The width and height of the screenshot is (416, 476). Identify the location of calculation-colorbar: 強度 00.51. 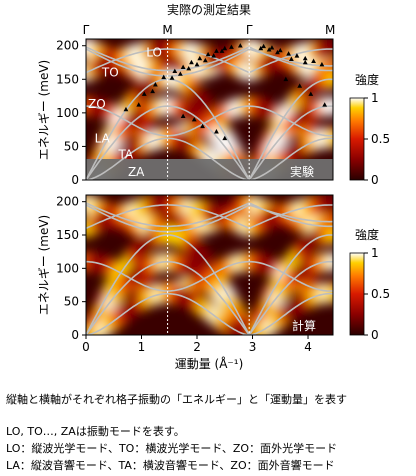
(369, 284).